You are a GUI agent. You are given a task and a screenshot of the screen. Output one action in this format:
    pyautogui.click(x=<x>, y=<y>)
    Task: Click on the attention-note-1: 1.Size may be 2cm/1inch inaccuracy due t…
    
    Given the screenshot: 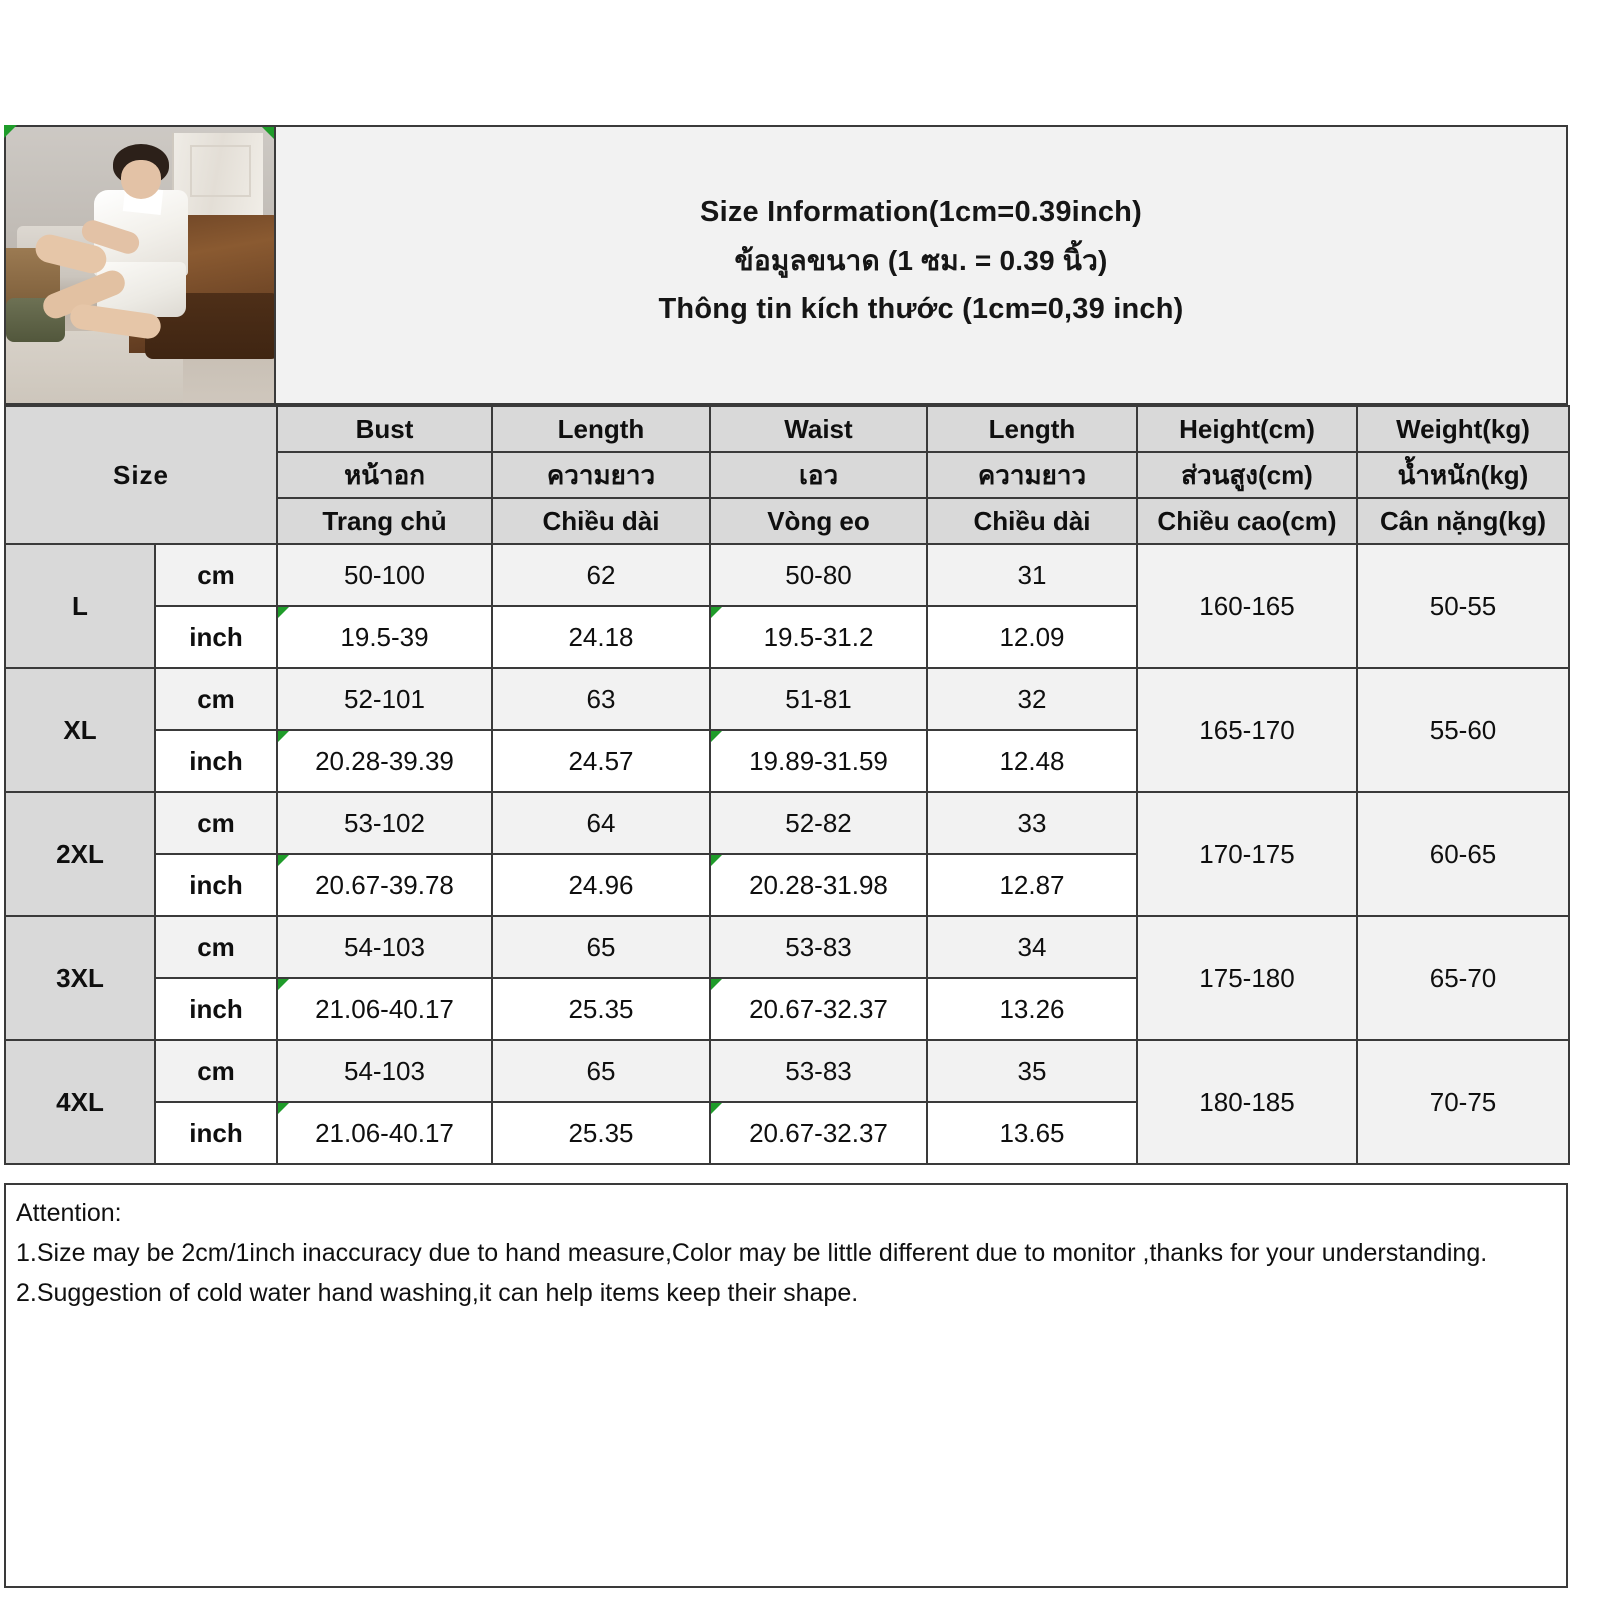 What is the action you would take?
    pyautogui.click(x=752, y=1253)
    